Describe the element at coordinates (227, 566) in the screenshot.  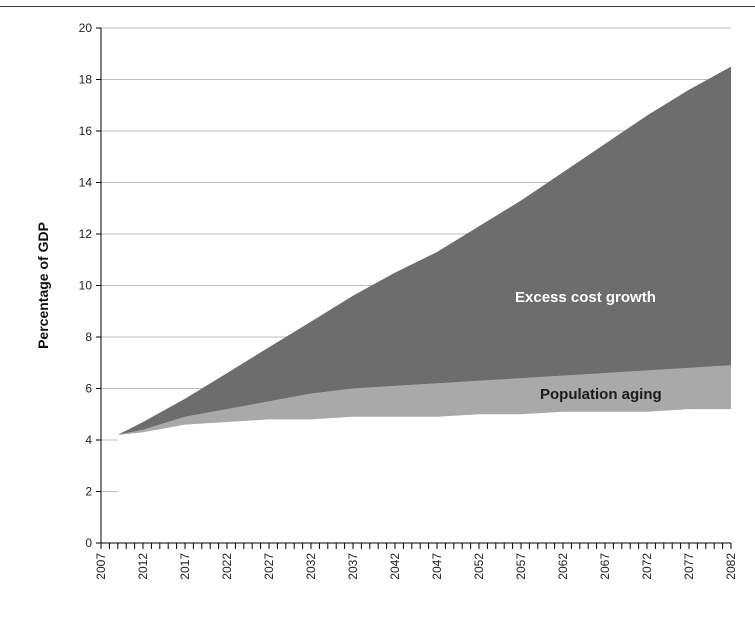
I see `x-tick-label: 2022` at that location.